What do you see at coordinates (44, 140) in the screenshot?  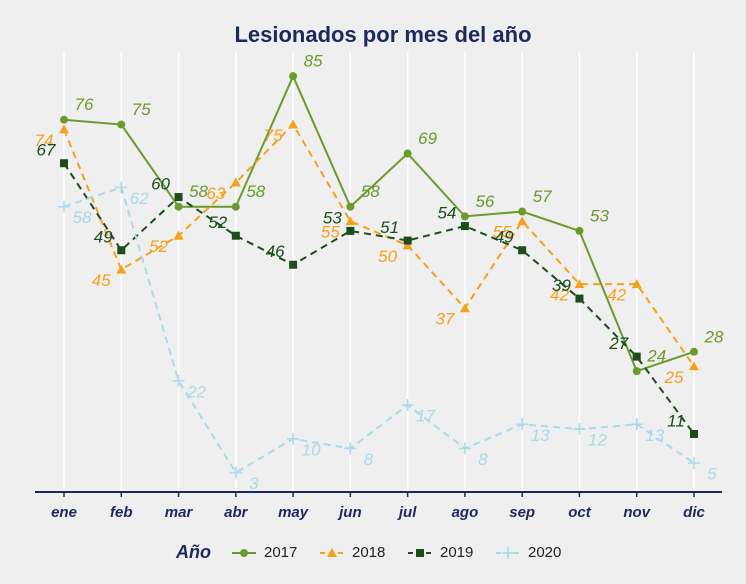 I see `data-label: 74` at bounding box center [44, 140].